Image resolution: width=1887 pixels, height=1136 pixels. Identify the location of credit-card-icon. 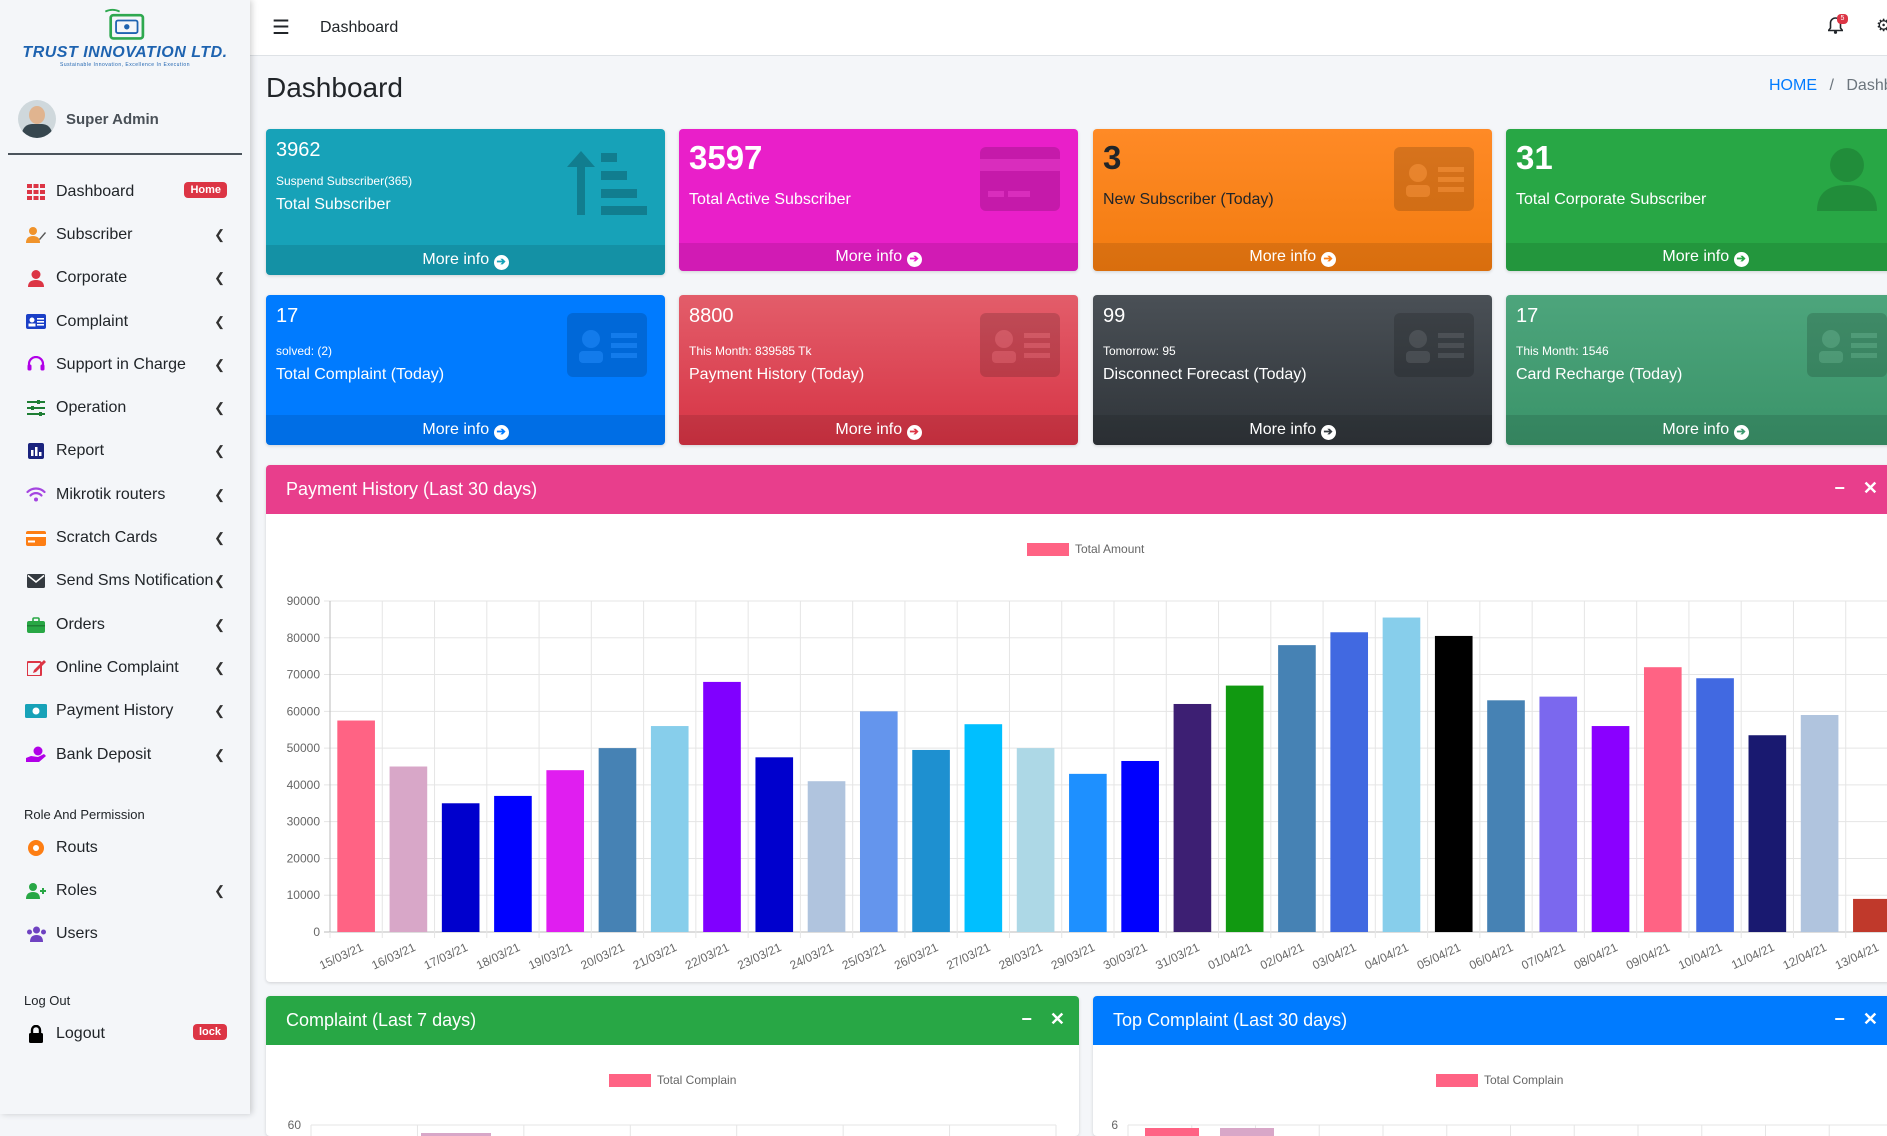
(1020, 179).